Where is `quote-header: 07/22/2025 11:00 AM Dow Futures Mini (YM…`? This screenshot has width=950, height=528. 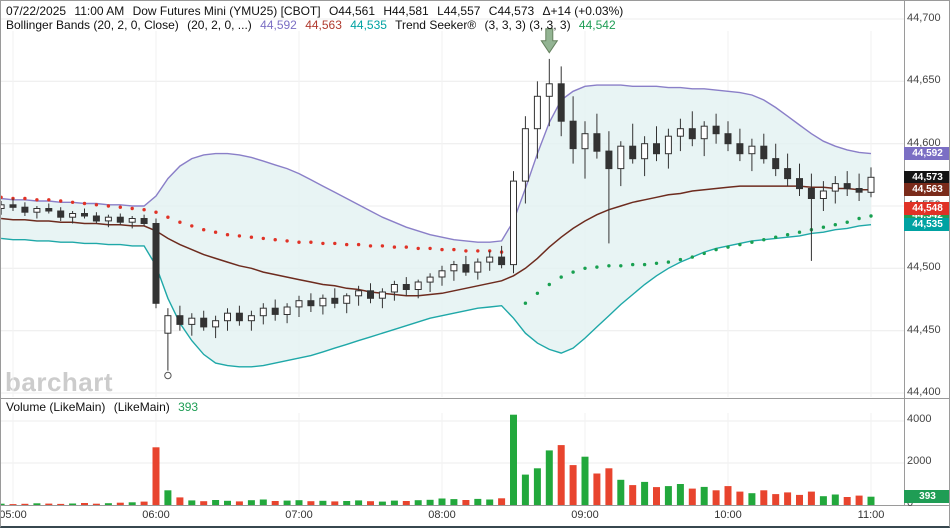 quote-header: 07/22/2025 11:00 AM Dow Futures Mini (YM… is located at coordinates (317, 11).